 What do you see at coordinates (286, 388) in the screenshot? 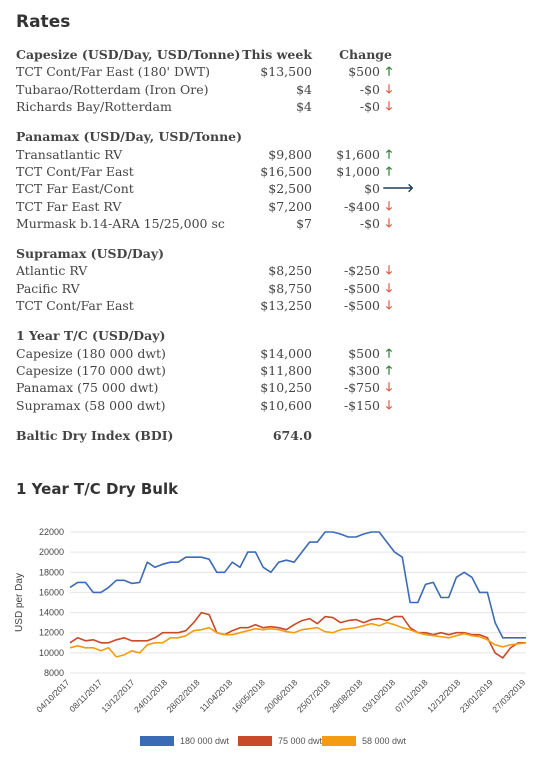
I see `this-week-value: $10,250` at bounding box center [286, 388].